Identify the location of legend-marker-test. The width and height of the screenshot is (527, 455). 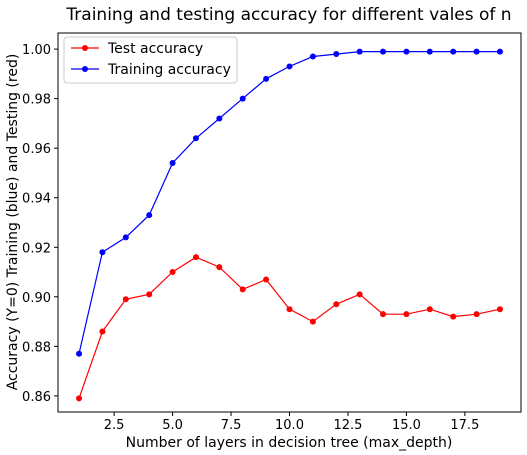
(85, 48).